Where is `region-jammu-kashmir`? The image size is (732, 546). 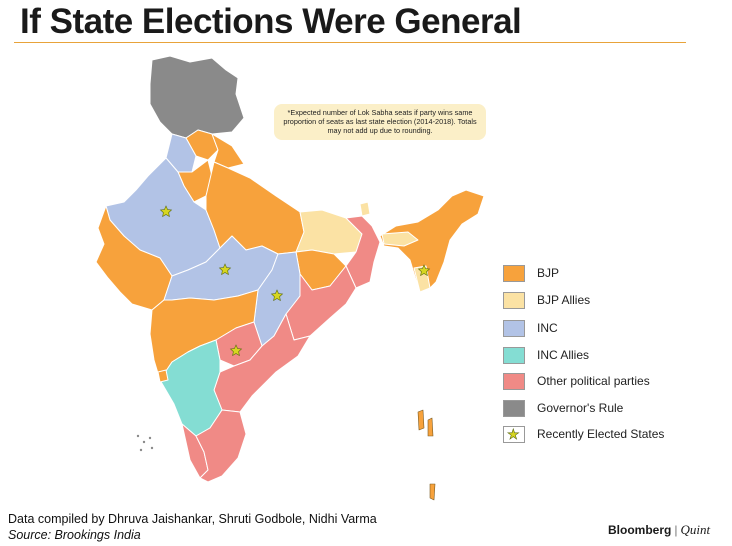 region-jammu-kashmir is located at coordinates (197, 97).